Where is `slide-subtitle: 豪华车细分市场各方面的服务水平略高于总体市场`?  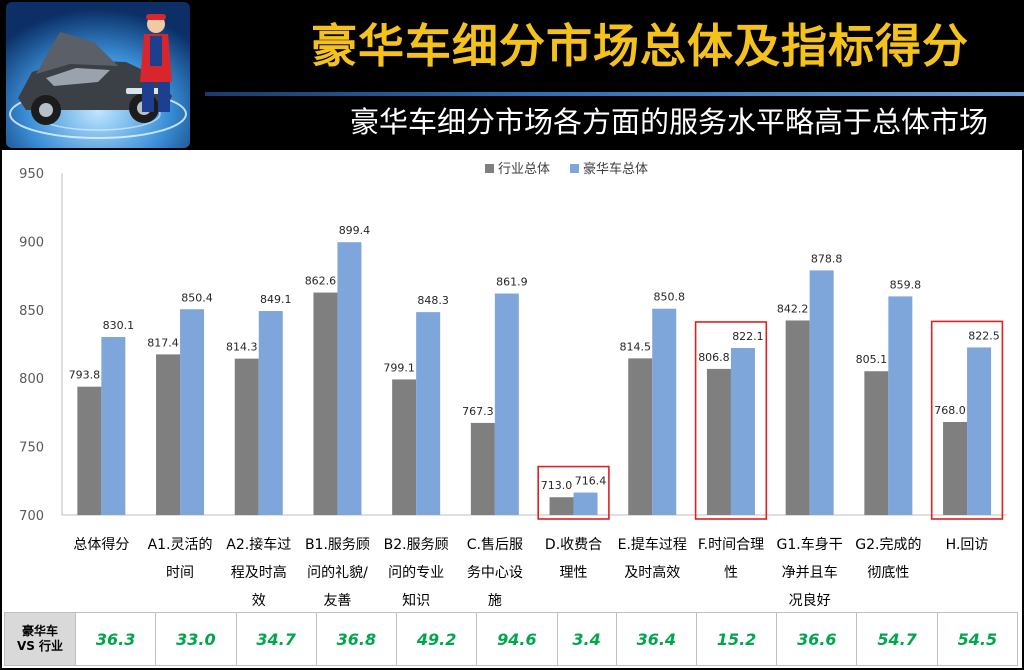 slide-subtitle: 豪华车细分市场各方面的服务水平略高于总体市场 is located at coordinates (668, 122).